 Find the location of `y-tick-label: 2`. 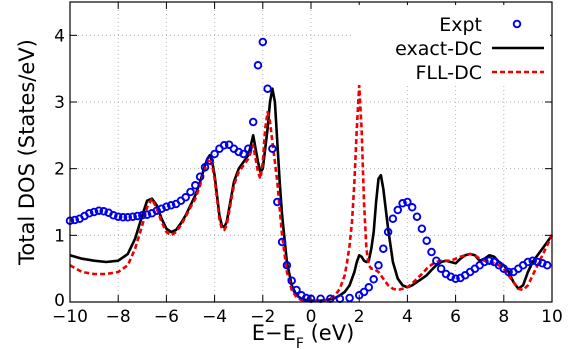

y-tick-label: 2 is located at coordinates (59, 170).